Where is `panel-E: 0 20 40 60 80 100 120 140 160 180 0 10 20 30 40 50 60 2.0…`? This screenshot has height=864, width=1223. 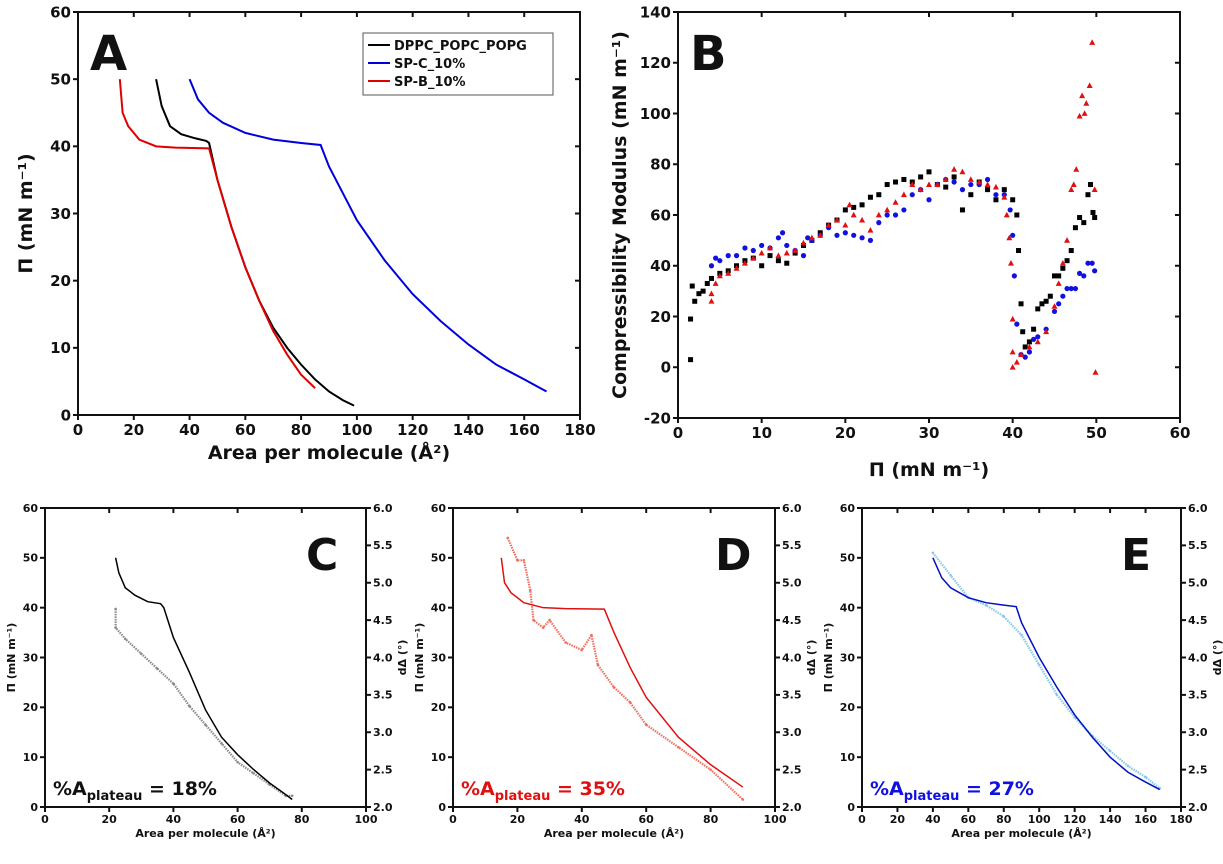
panel-E: 0 20 40 60 80 100 120 140 160 180 0 10 20 30 40 50 60 2.0… is located at coordinates (1022, 671).